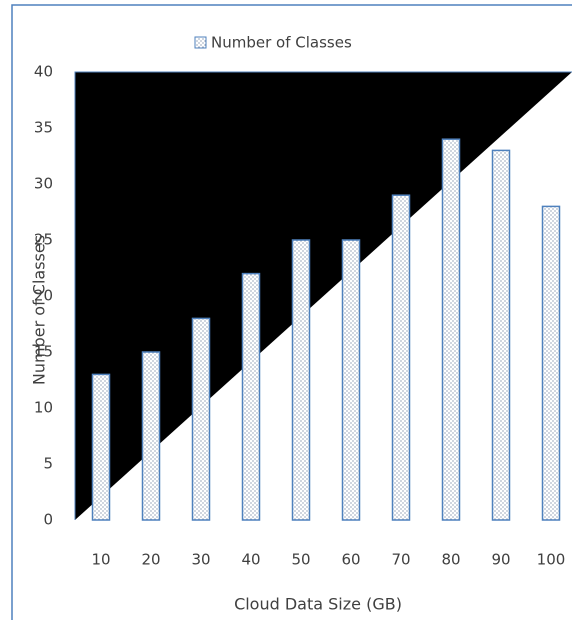 This screenshot has width=572, height=620. I want to click on x-tick-label: 80, so click(450, 560).